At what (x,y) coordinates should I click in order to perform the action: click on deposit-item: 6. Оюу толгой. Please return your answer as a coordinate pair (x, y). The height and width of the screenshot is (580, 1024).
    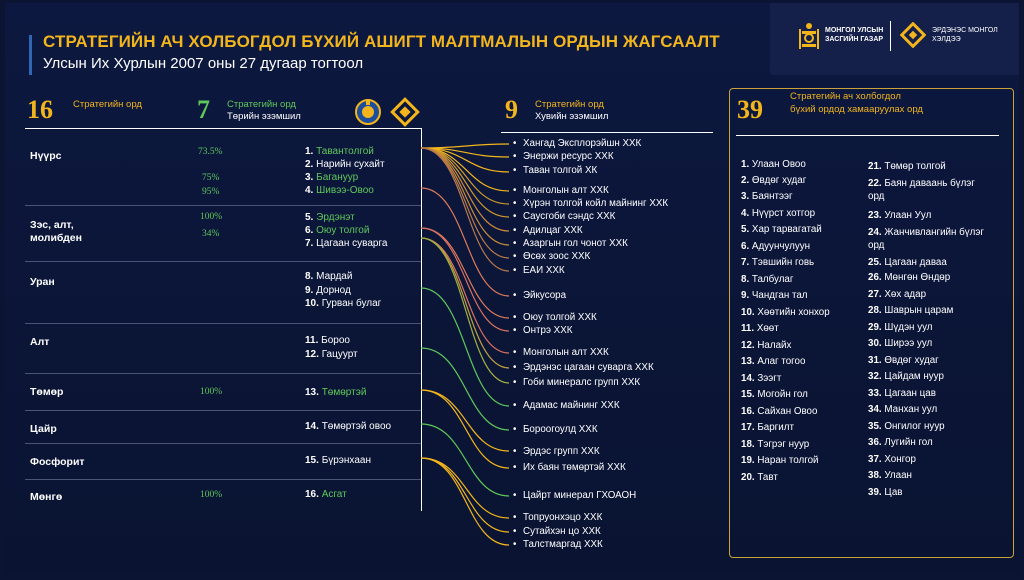
    Looking at the image, I should click on (337, 230).